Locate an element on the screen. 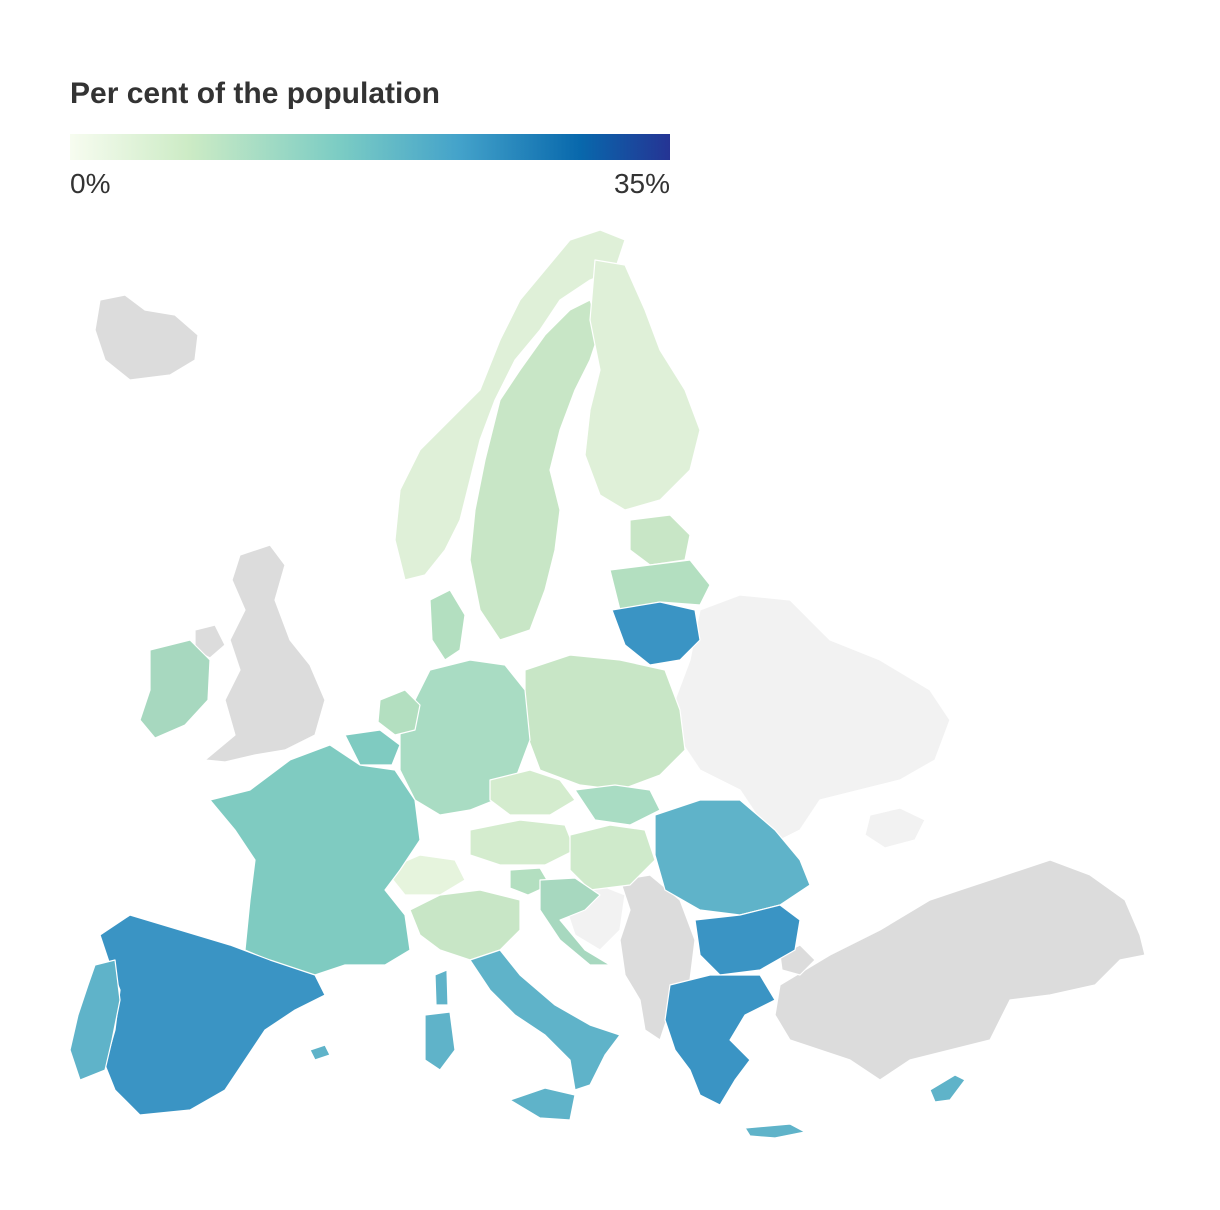  region-sweden is located at coordinates (535, 470).